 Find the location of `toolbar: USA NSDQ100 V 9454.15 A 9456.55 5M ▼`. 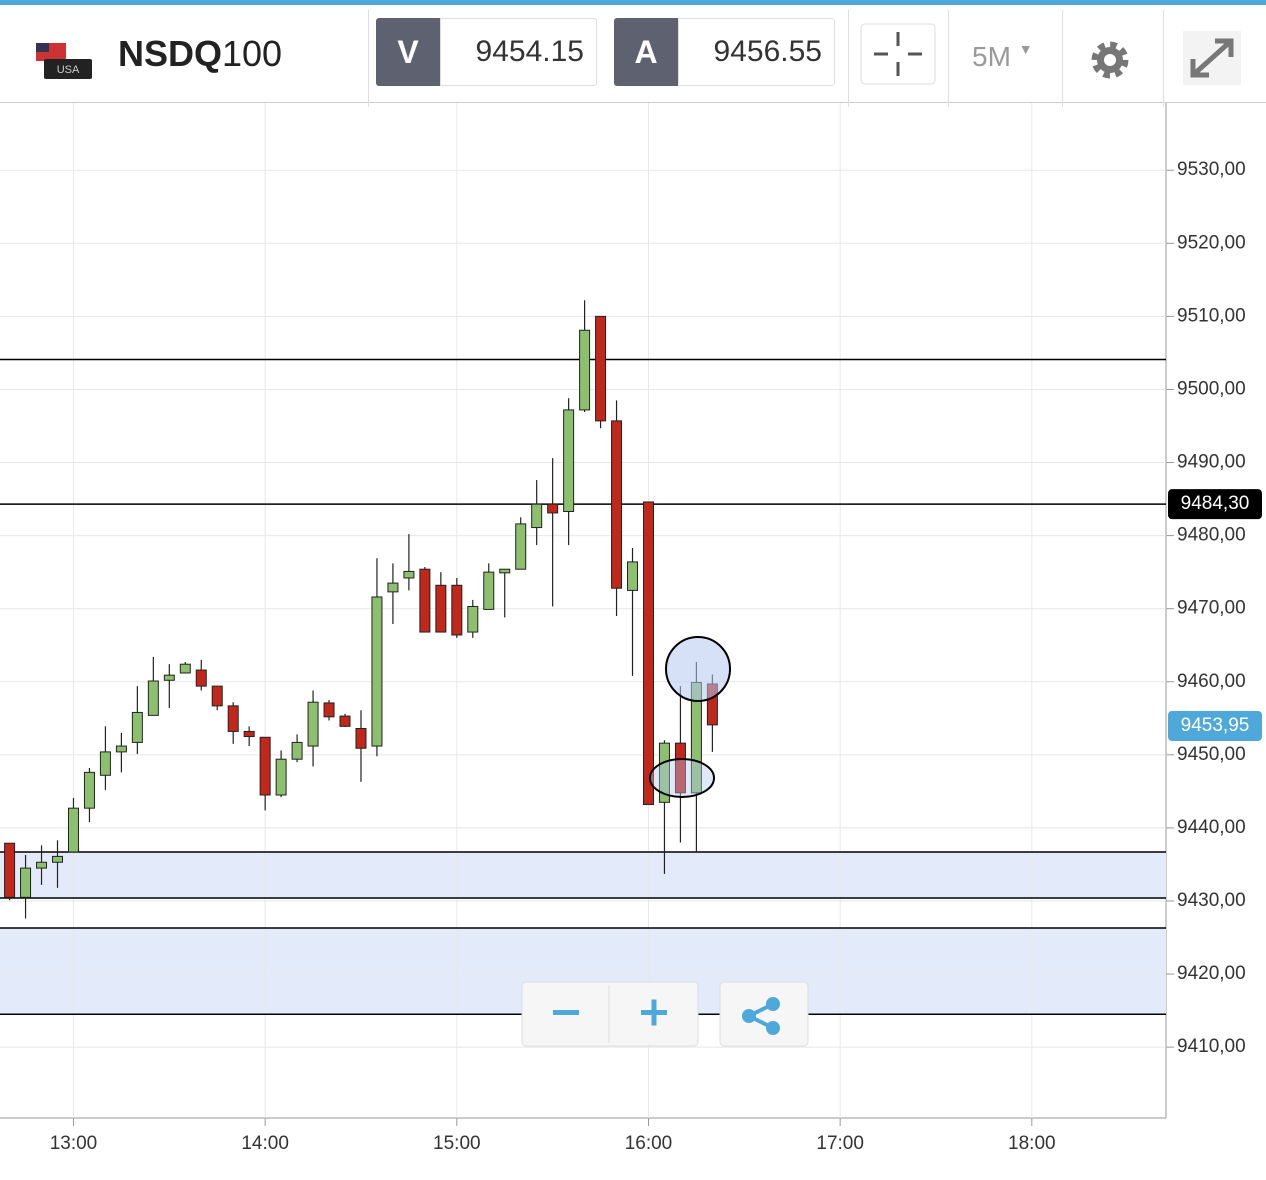

toolbar: USA NSDQ100 V 9454.15 A 9456.55 5M ▼ is located at coordinates (633, 53).